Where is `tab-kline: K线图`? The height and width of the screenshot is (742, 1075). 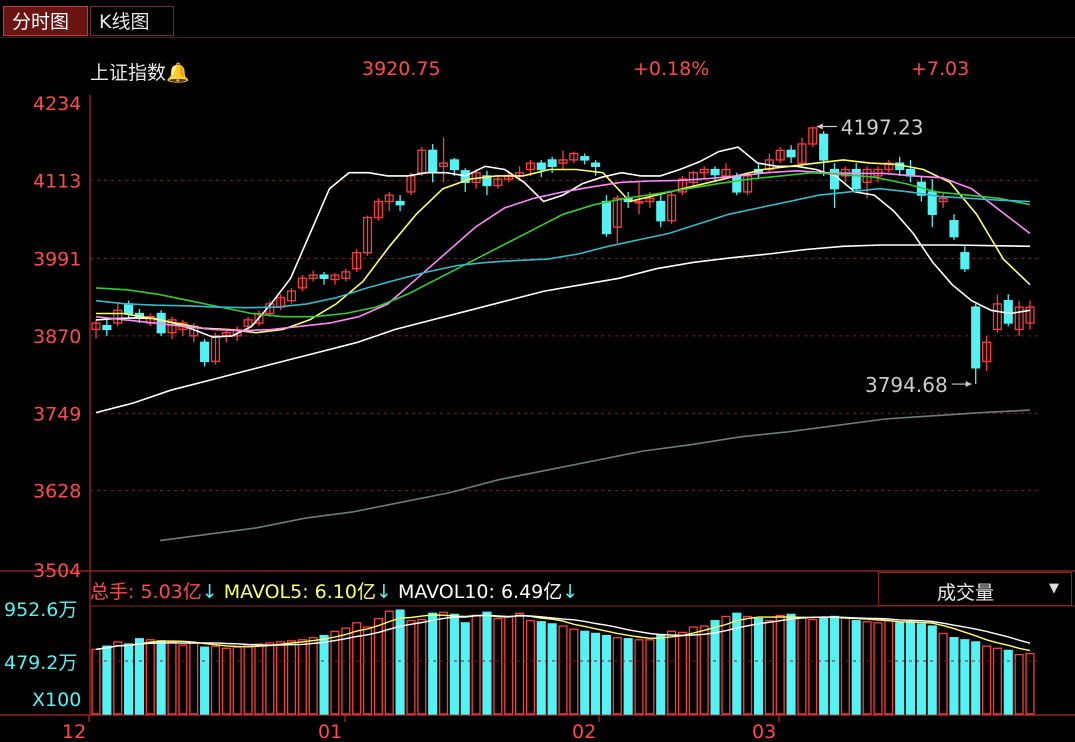
tab-kline: K线图 is located at coordinates (132, 21).